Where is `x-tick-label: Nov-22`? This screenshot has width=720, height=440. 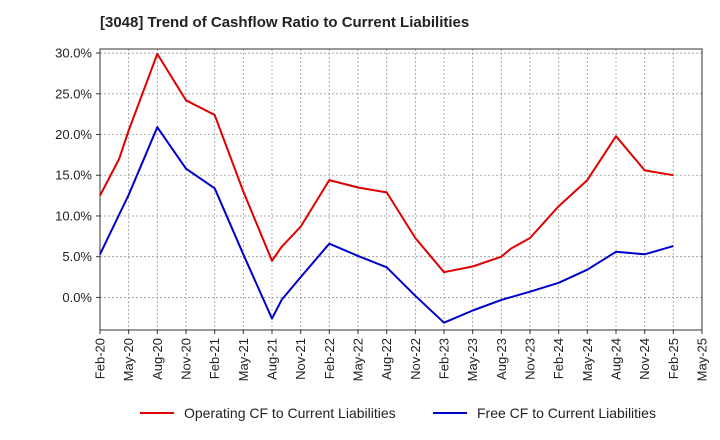 x-tick-label: Nov-22 is located at coordinates (415, 359).